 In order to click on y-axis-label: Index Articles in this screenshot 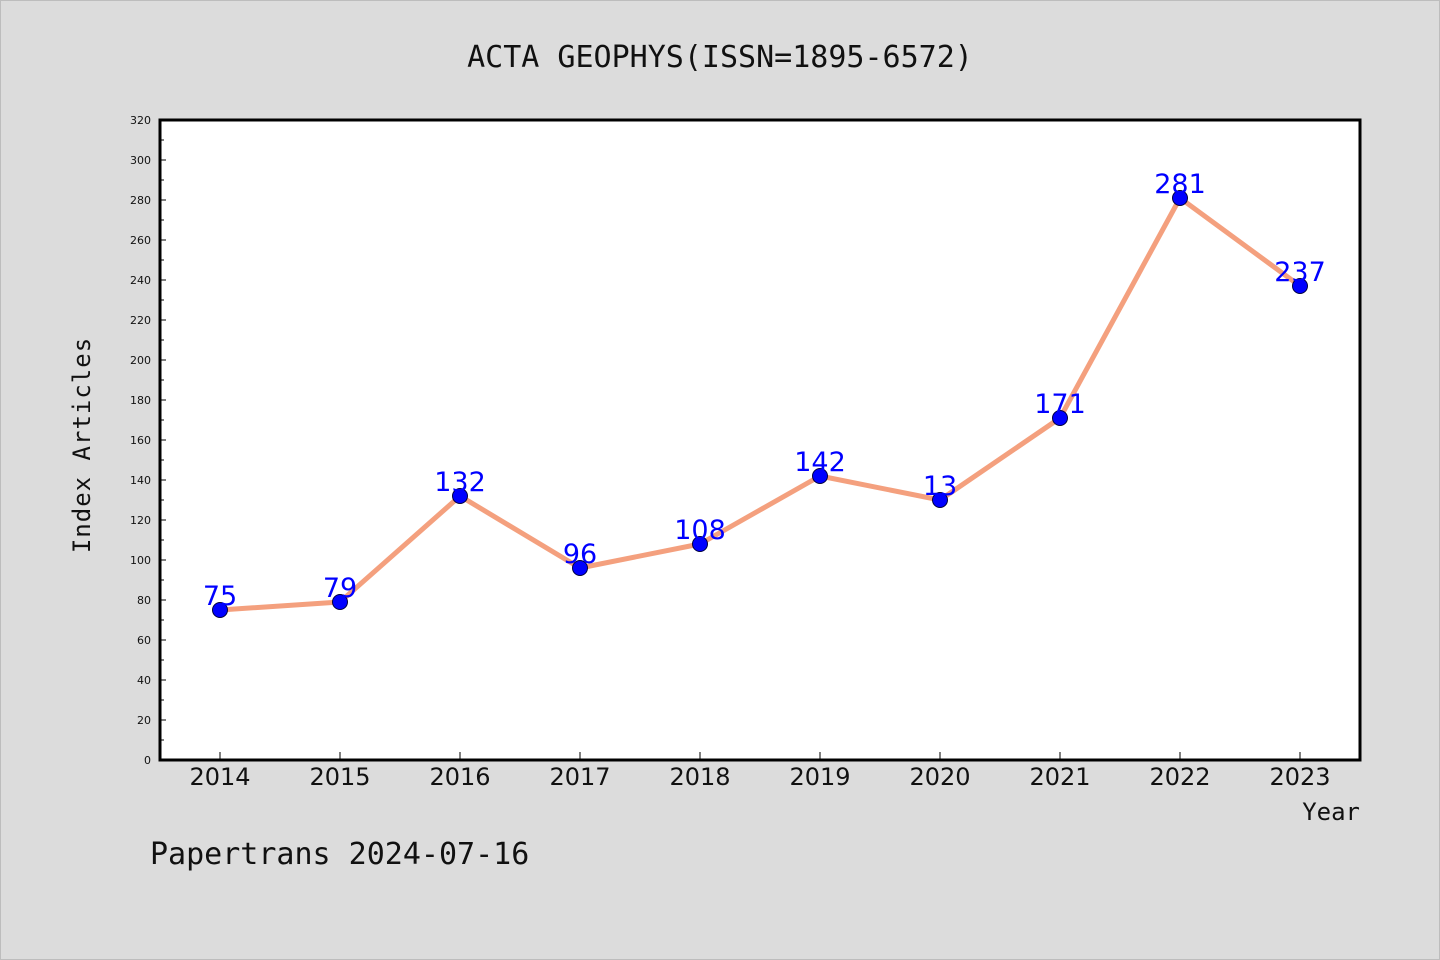, I will do `click(82, 445)`.